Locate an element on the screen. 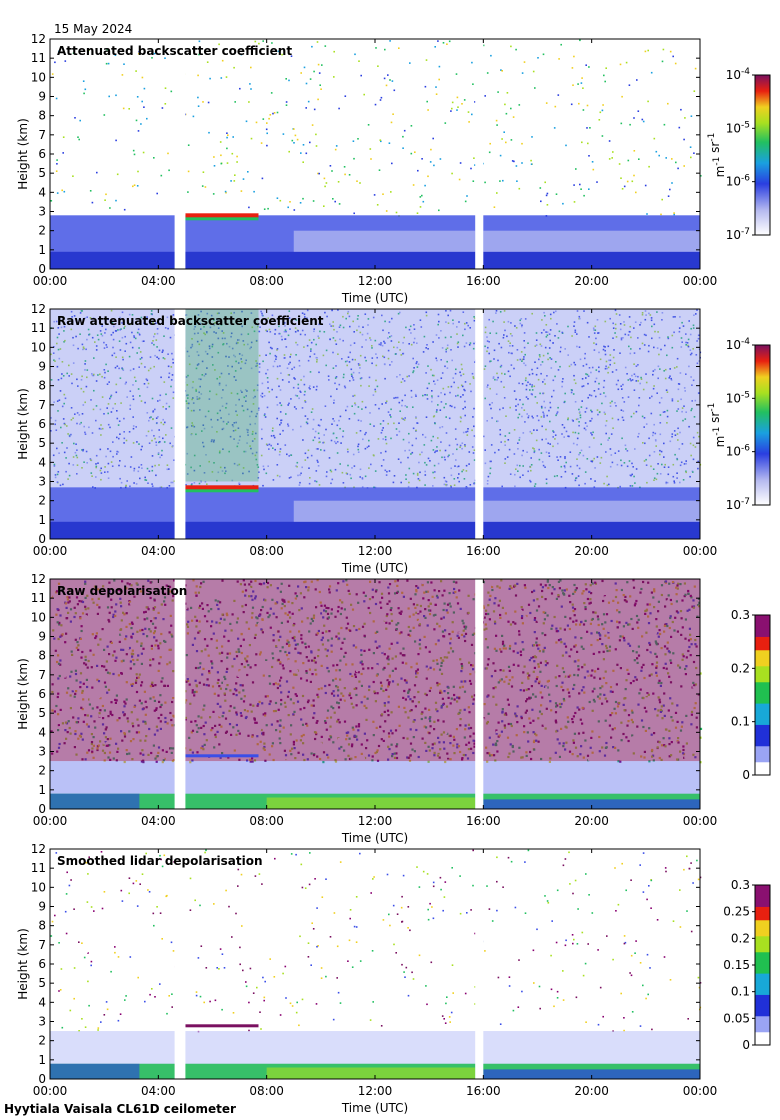 The width and height of the screenshot is (780, 1120). panel-title: Raw attenuated backscatter coefficient is located at coordinates (190, 321).